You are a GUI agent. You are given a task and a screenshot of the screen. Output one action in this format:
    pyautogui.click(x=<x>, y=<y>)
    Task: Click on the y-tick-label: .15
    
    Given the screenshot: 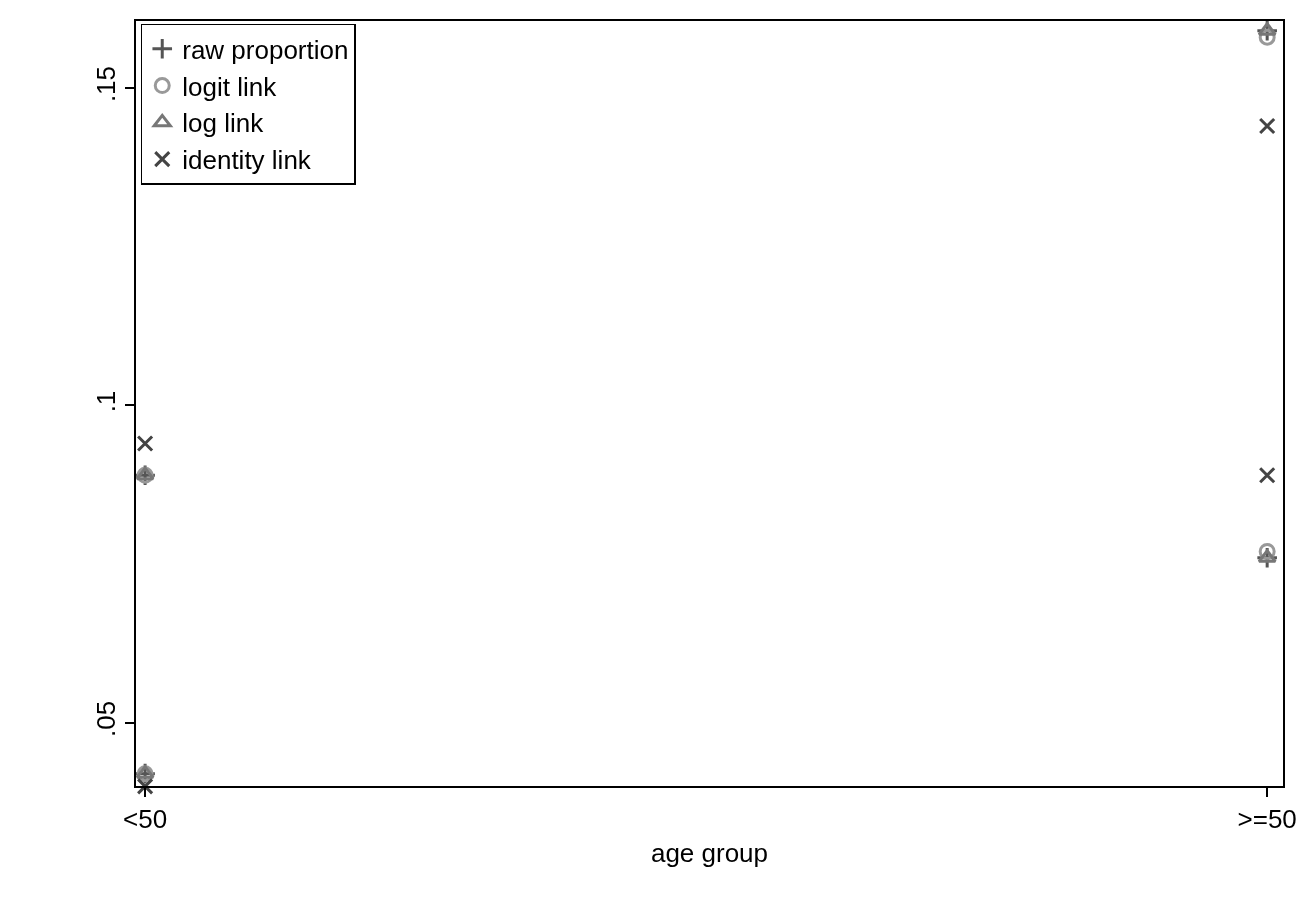 What is the action you would take?
    pyautogui.click(x=105, y=84)
    